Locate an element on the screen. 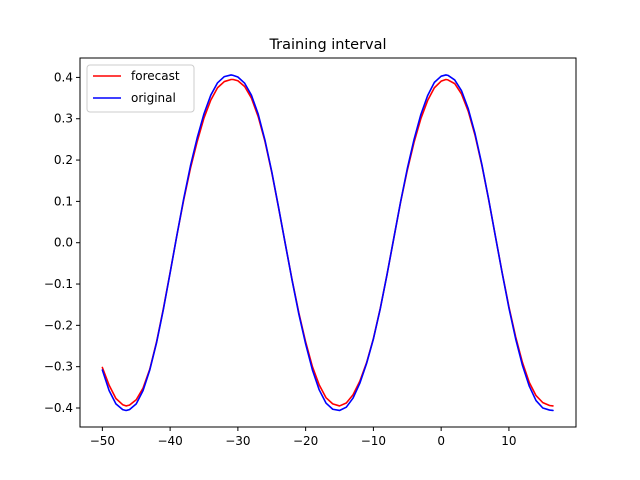  x-tick-label: −20 is located at coordinates (305, 441).